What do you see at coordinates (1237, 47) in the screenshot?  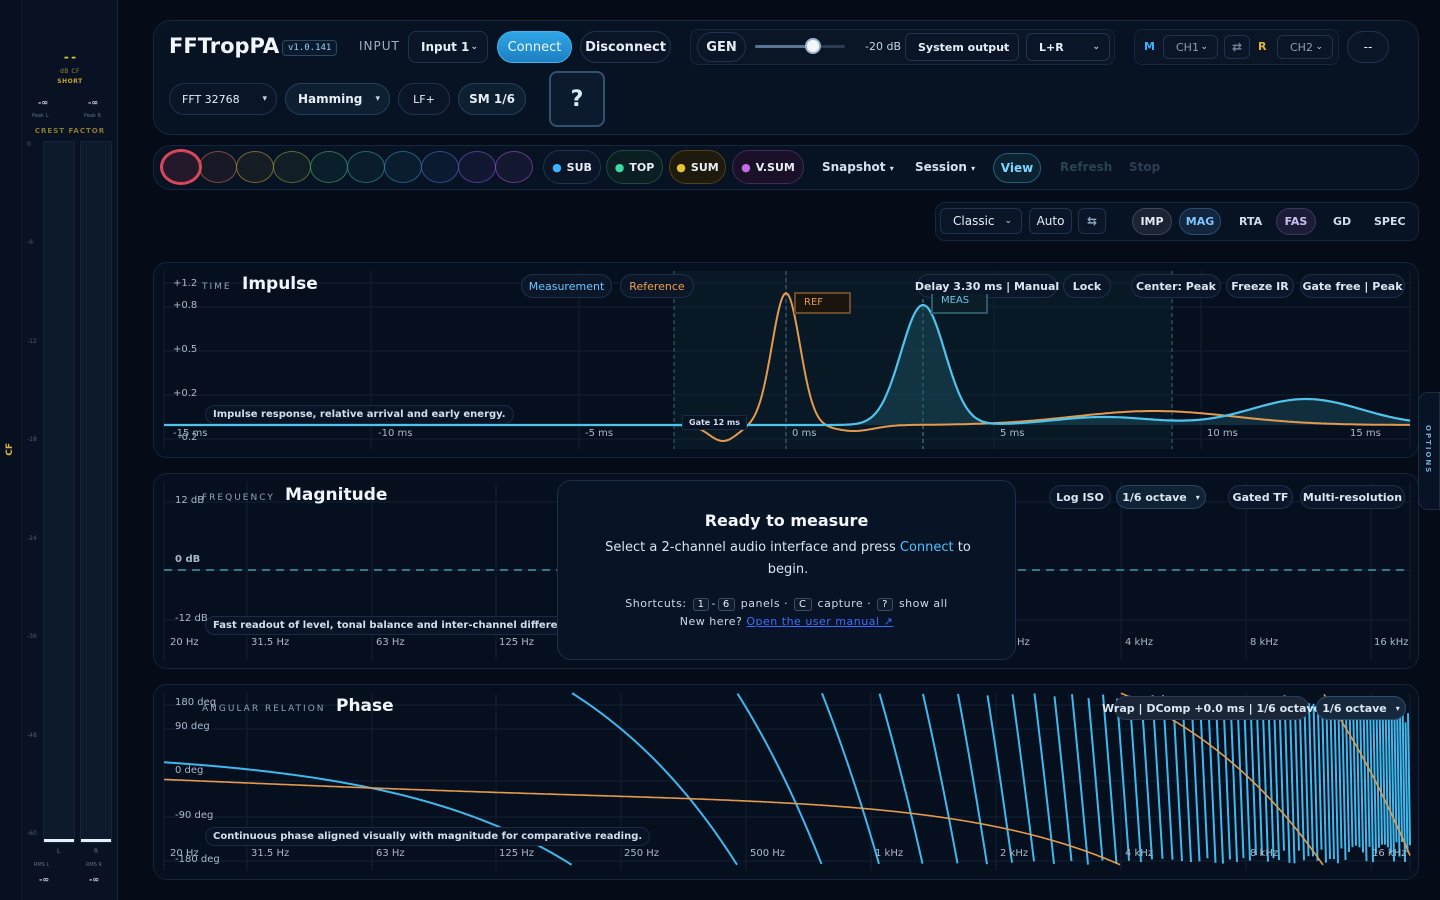 I see `swap-channels-button: ⇄` at bounding box center [1237, 47].